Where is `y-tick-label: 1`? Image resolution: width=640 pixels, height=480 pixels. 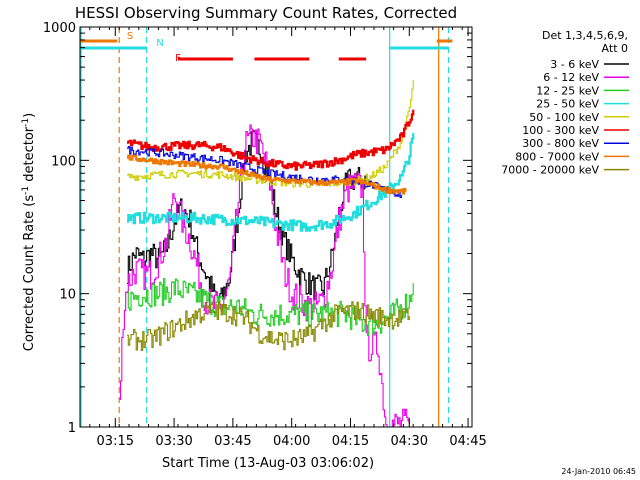
y-tick-label: 1 is located at coordinates (72, 428).